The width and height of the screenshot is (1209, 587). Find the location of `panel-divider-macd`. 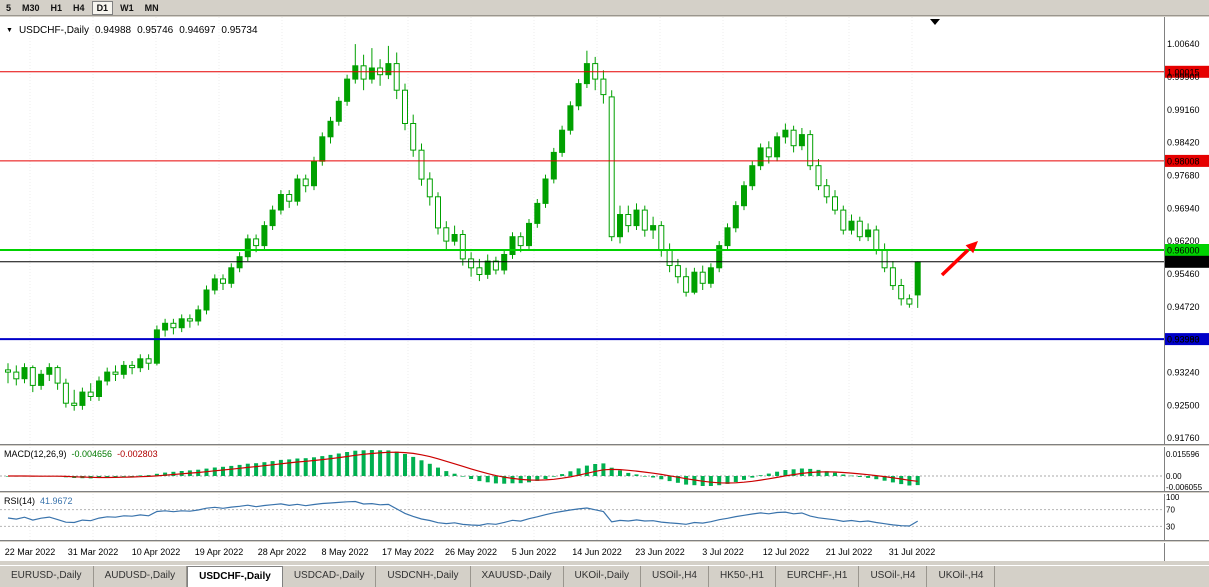

panel-divider-macd is located at coordinates (604, 445).